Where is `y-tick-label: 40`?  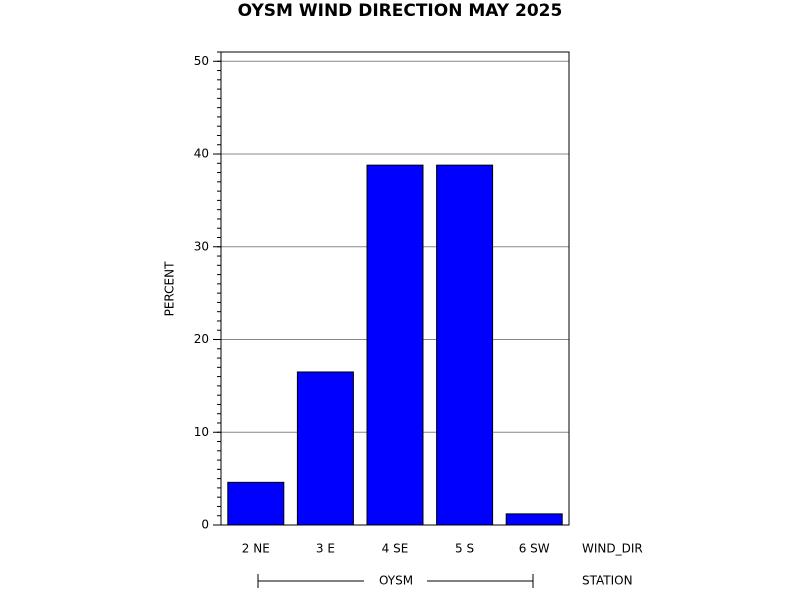
y-tick-label: 40 is located at coordinates (201, 154).